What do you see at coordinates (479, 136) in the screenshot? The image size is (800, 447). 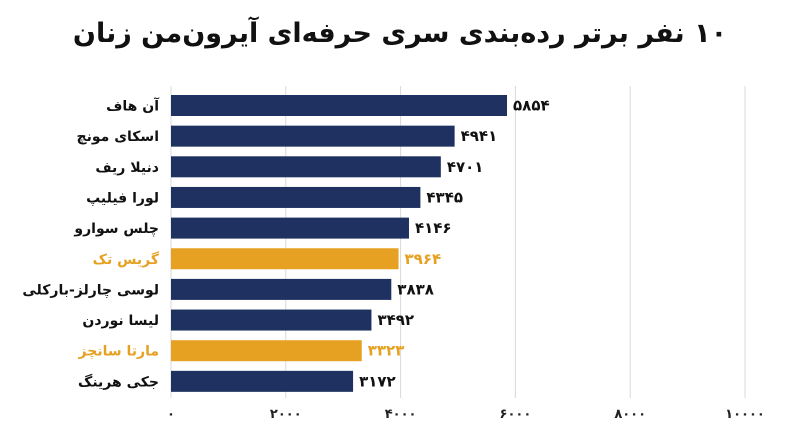 I see `value-label: ۴۹۴۱` at bounding box center [479, 136].